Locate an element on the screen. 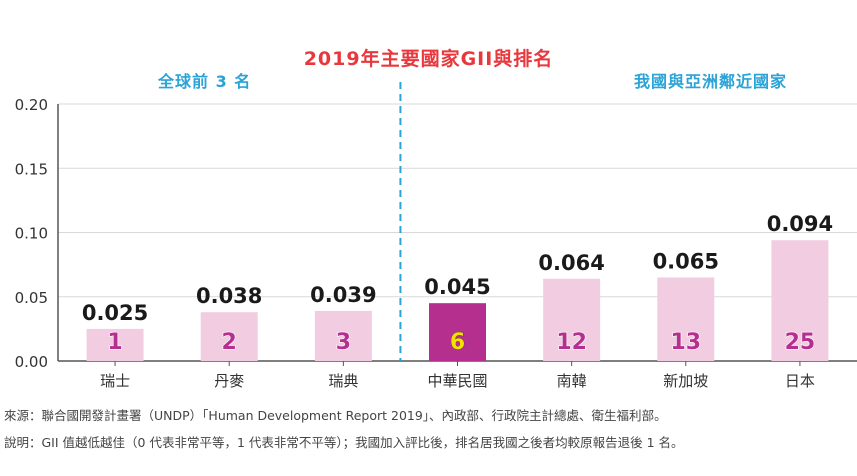 The image size is (857, 476). rank-label: 13 is located at coordinates (685, 342).